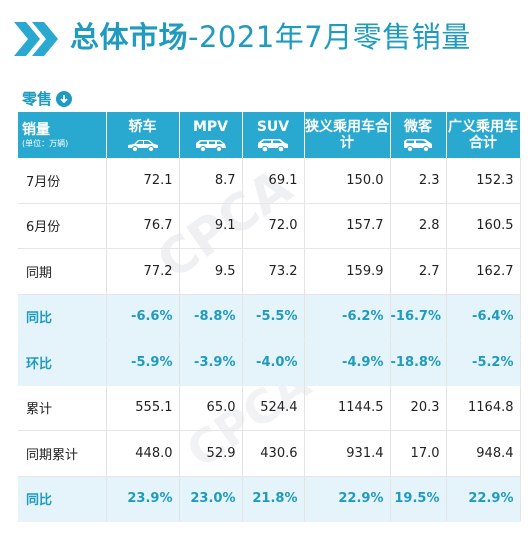 The image size is (530, 552). Describe the element at coordinates (418, 181) in the screenshot. I see `table-cell: 2.3` at that location.